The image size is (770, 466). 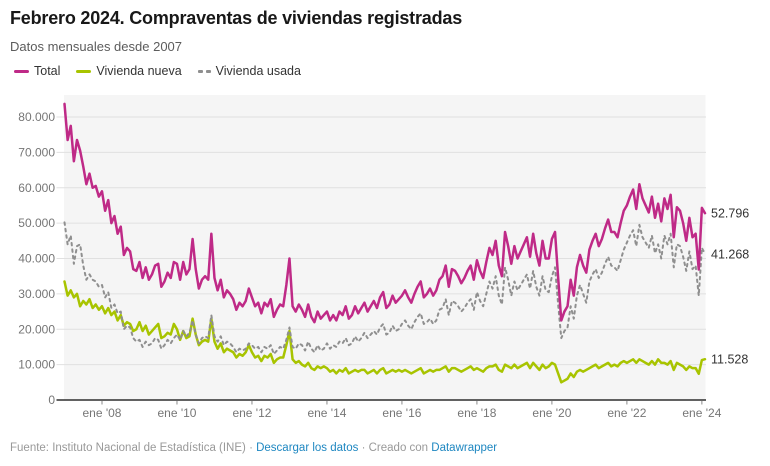 What do you see at coordinates (204, 71) in the screenshot?
I see `vivienda-usada-dashed-swatch-icon` at bounding box center [204, 71].